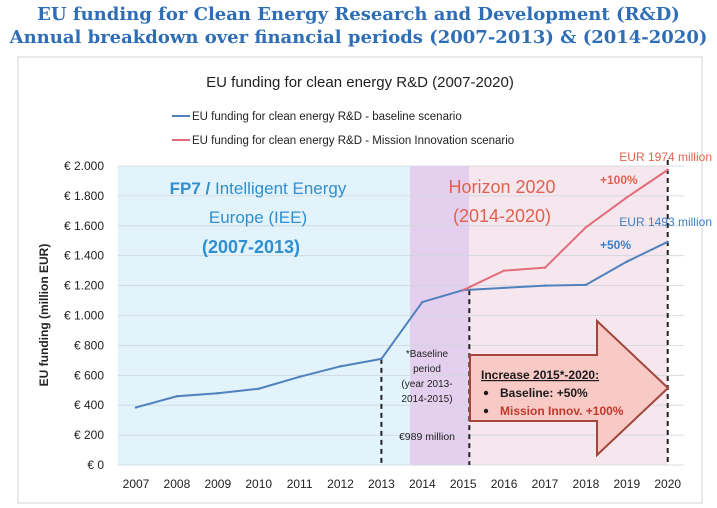 This screenshot has height=508, width=717. I want to click on x-tick-label-2: 2009, so click(217, 484).